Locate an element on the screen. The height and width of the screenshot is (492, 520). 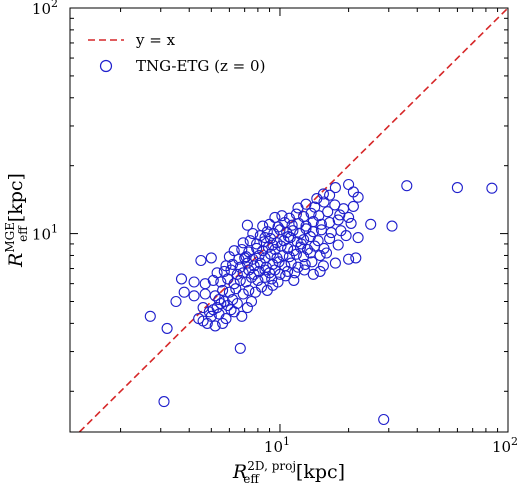
x-tick-label: 10² is located at coordinates (505, 445).